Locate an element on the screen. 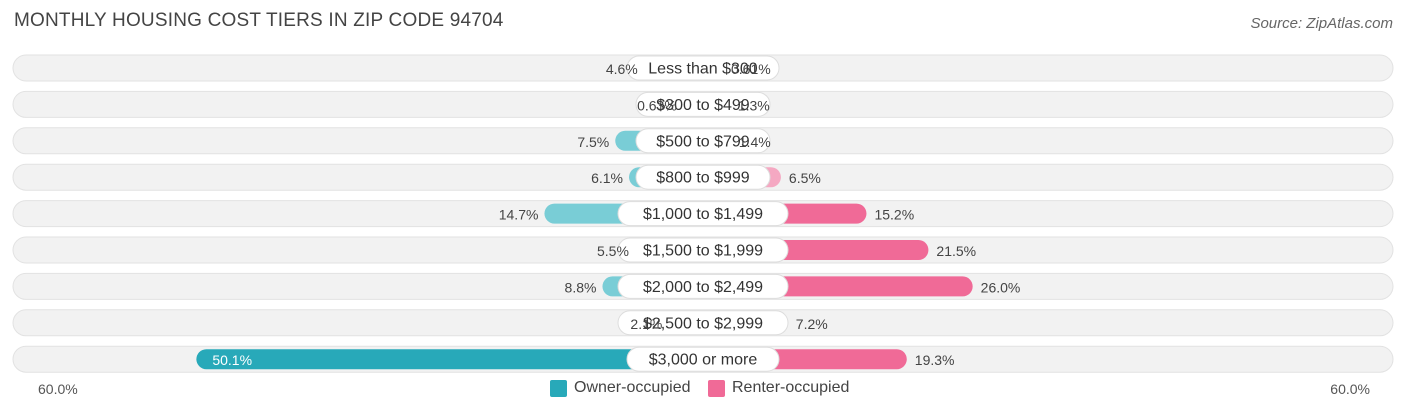 This screenshot has width=1406, height=414. legend-renter-swatch is located at coordinates (716, 388).